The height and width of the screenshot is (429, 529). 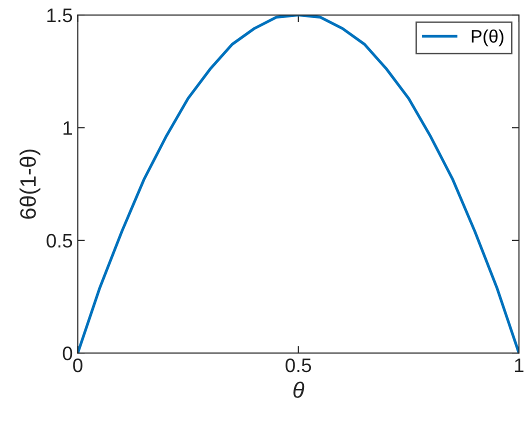 What do you see at coordinates (519, 365) in the screenshot?
I see `x-tick-label: 1` at bounding box center [519, 365].